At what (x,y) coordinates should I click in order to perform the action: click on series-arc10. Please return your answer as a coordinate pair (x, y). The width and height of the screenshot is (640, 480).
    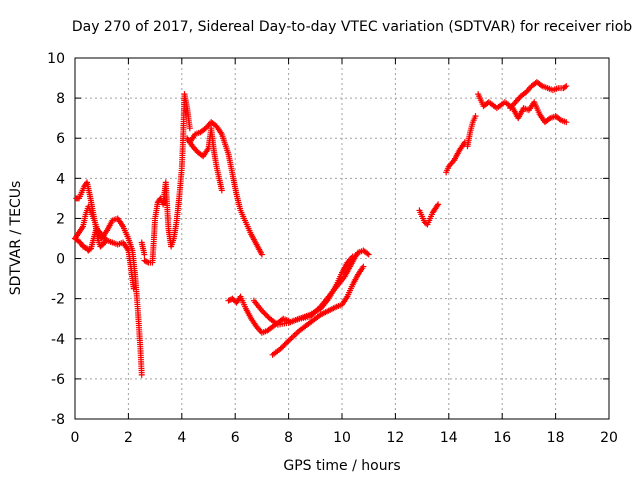
    Looking at the image, I should click on (318, 310).